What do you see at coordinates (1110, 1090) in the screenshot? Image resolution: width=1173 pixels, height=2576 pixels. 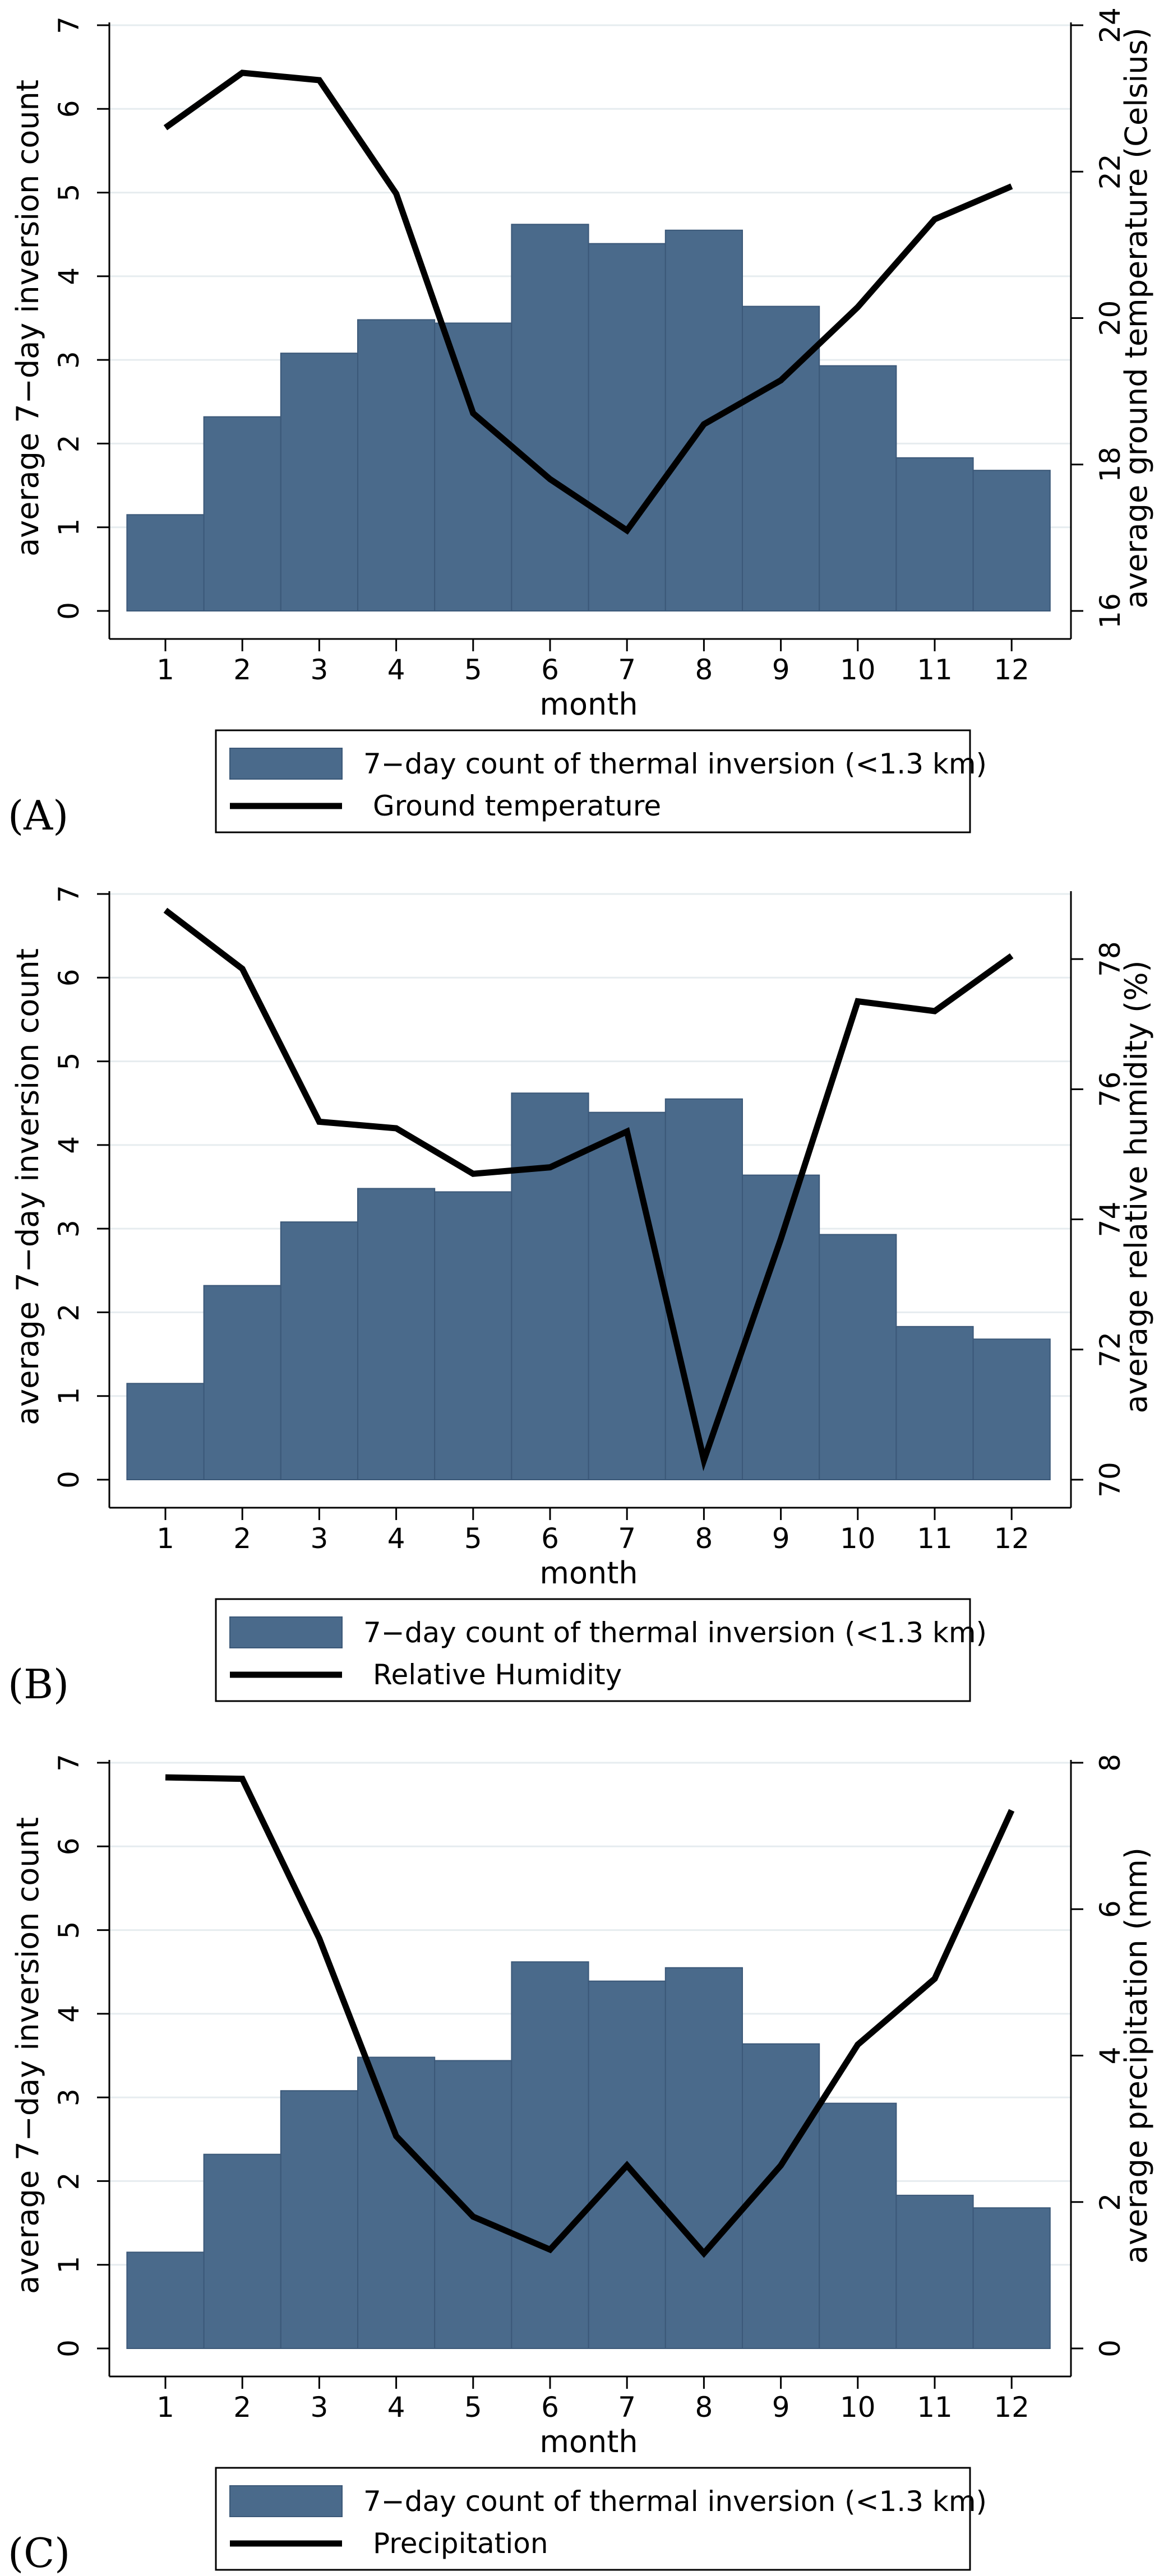 I see `right-tick-label: 76` at bounding box center [1110, 1090].